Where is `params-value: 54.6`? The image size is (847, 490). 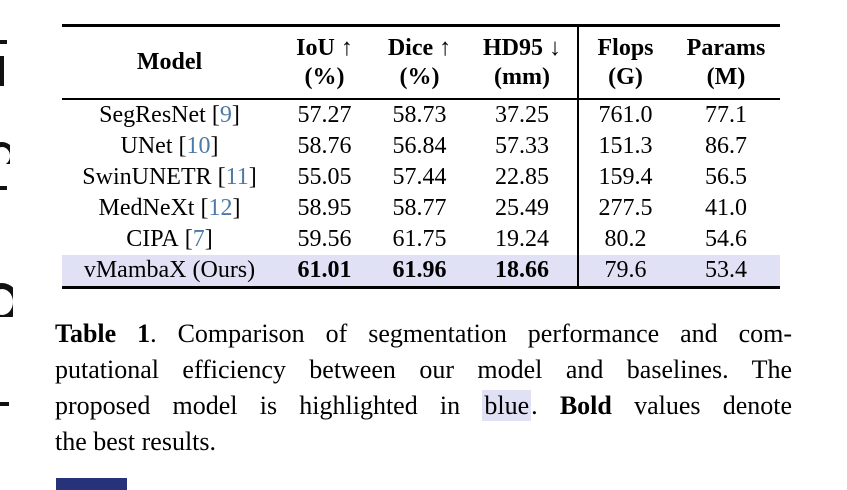 params-value: 54.6 is located at coordinates (726, 239).